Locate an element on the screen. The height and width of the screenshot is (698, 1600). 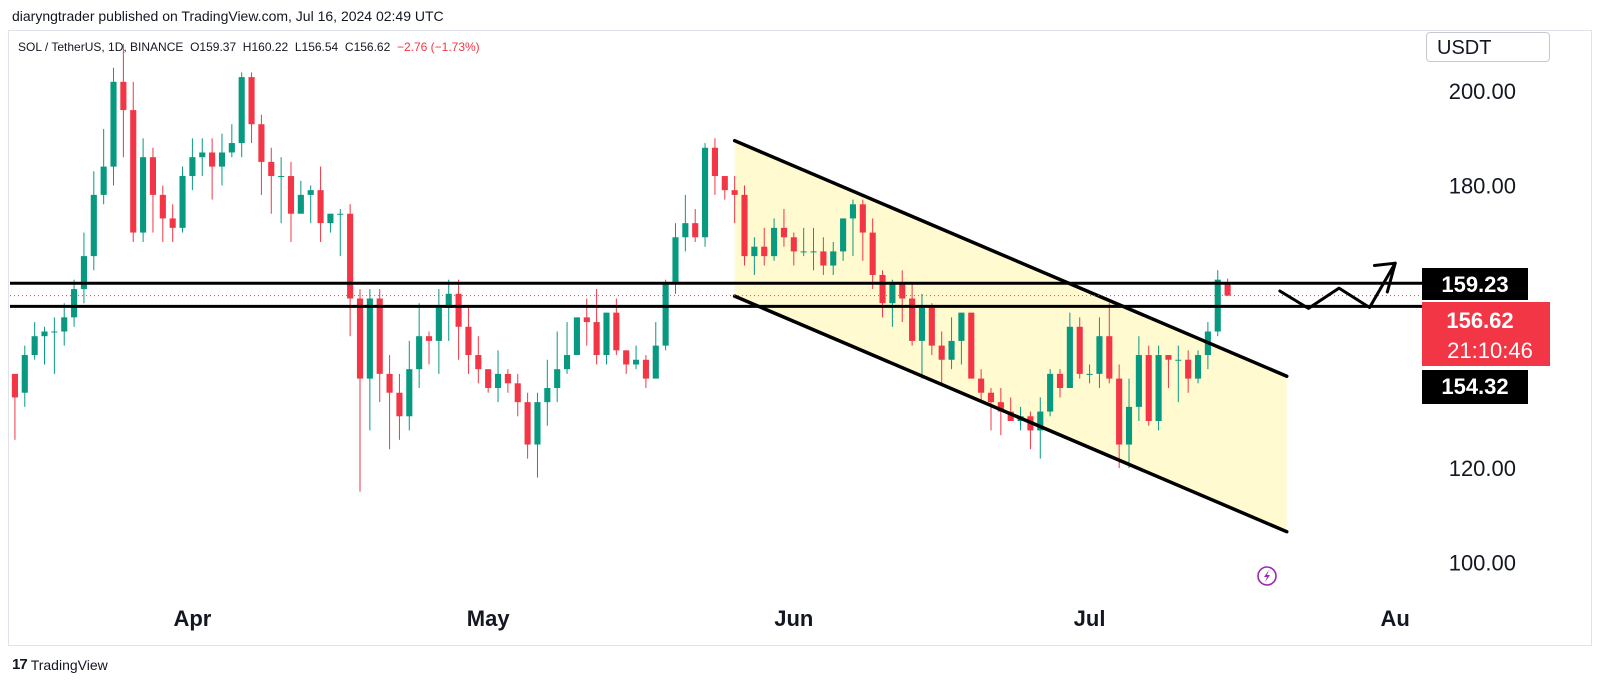
channel-lower-line is located at coordinates (1010, 414).